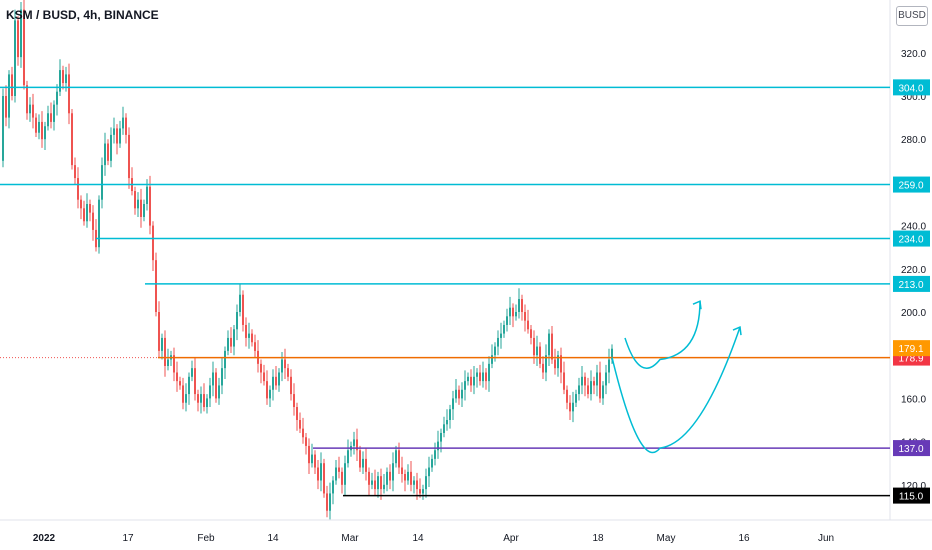 The image size is (932, 550). What do you see at coordinates (206, 538) in the screenshot?
I see `x-tick-label: Feb` at bounding box center [206, 538].